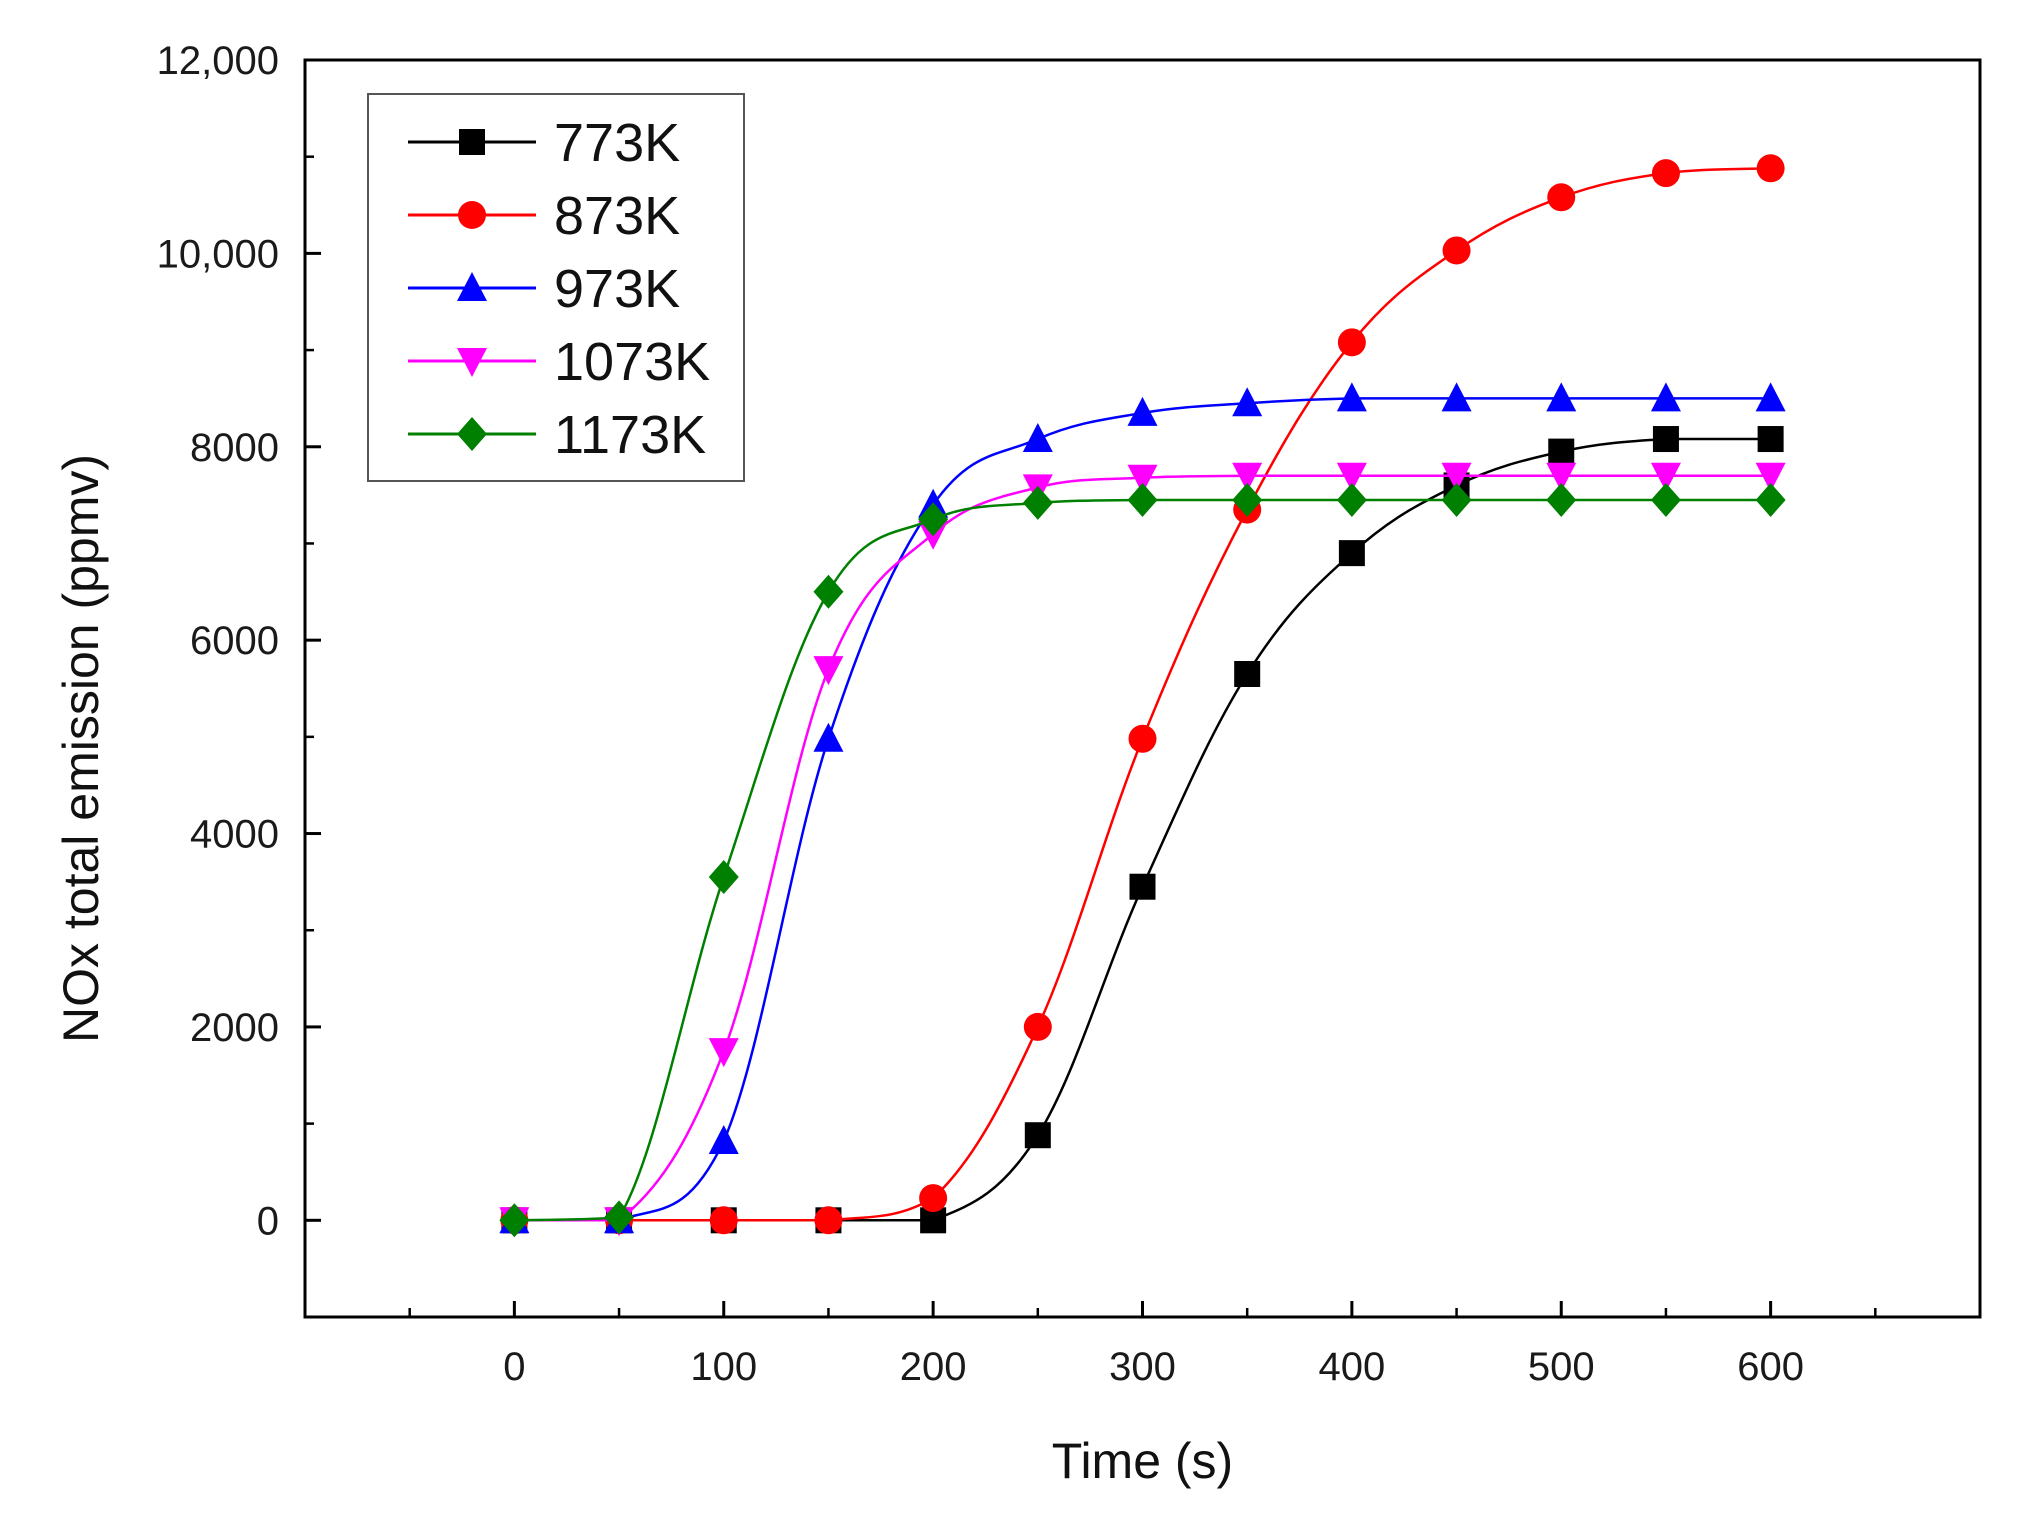 The width and height of the screenshot is (2021, 1513). I want to click on legend-item-973K: 973K, so click(544, 289).